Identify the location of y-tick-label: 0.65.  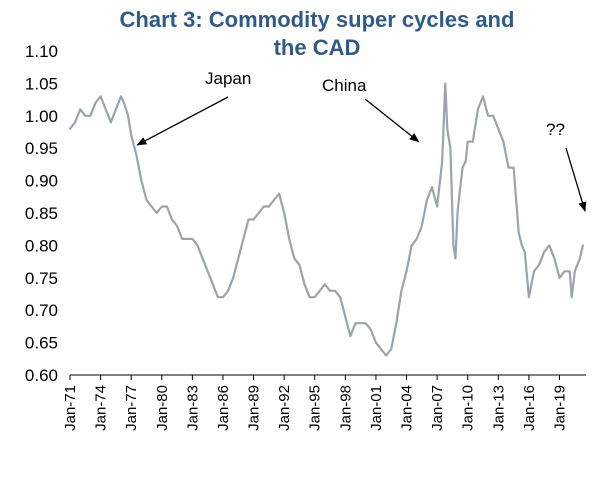
(41, 343).